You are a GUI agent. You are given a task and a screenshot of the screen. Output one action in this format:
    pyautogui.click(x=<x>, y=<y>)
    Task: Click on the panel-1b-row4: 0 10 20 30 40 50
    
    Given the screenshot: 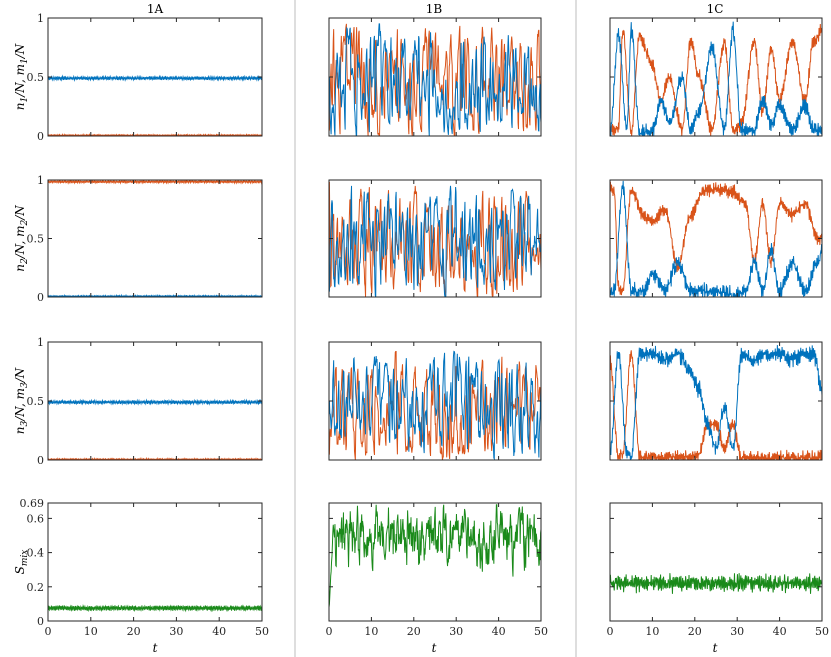 What is the action you would take?
    pyautogui.click(x=437, y=570)
    